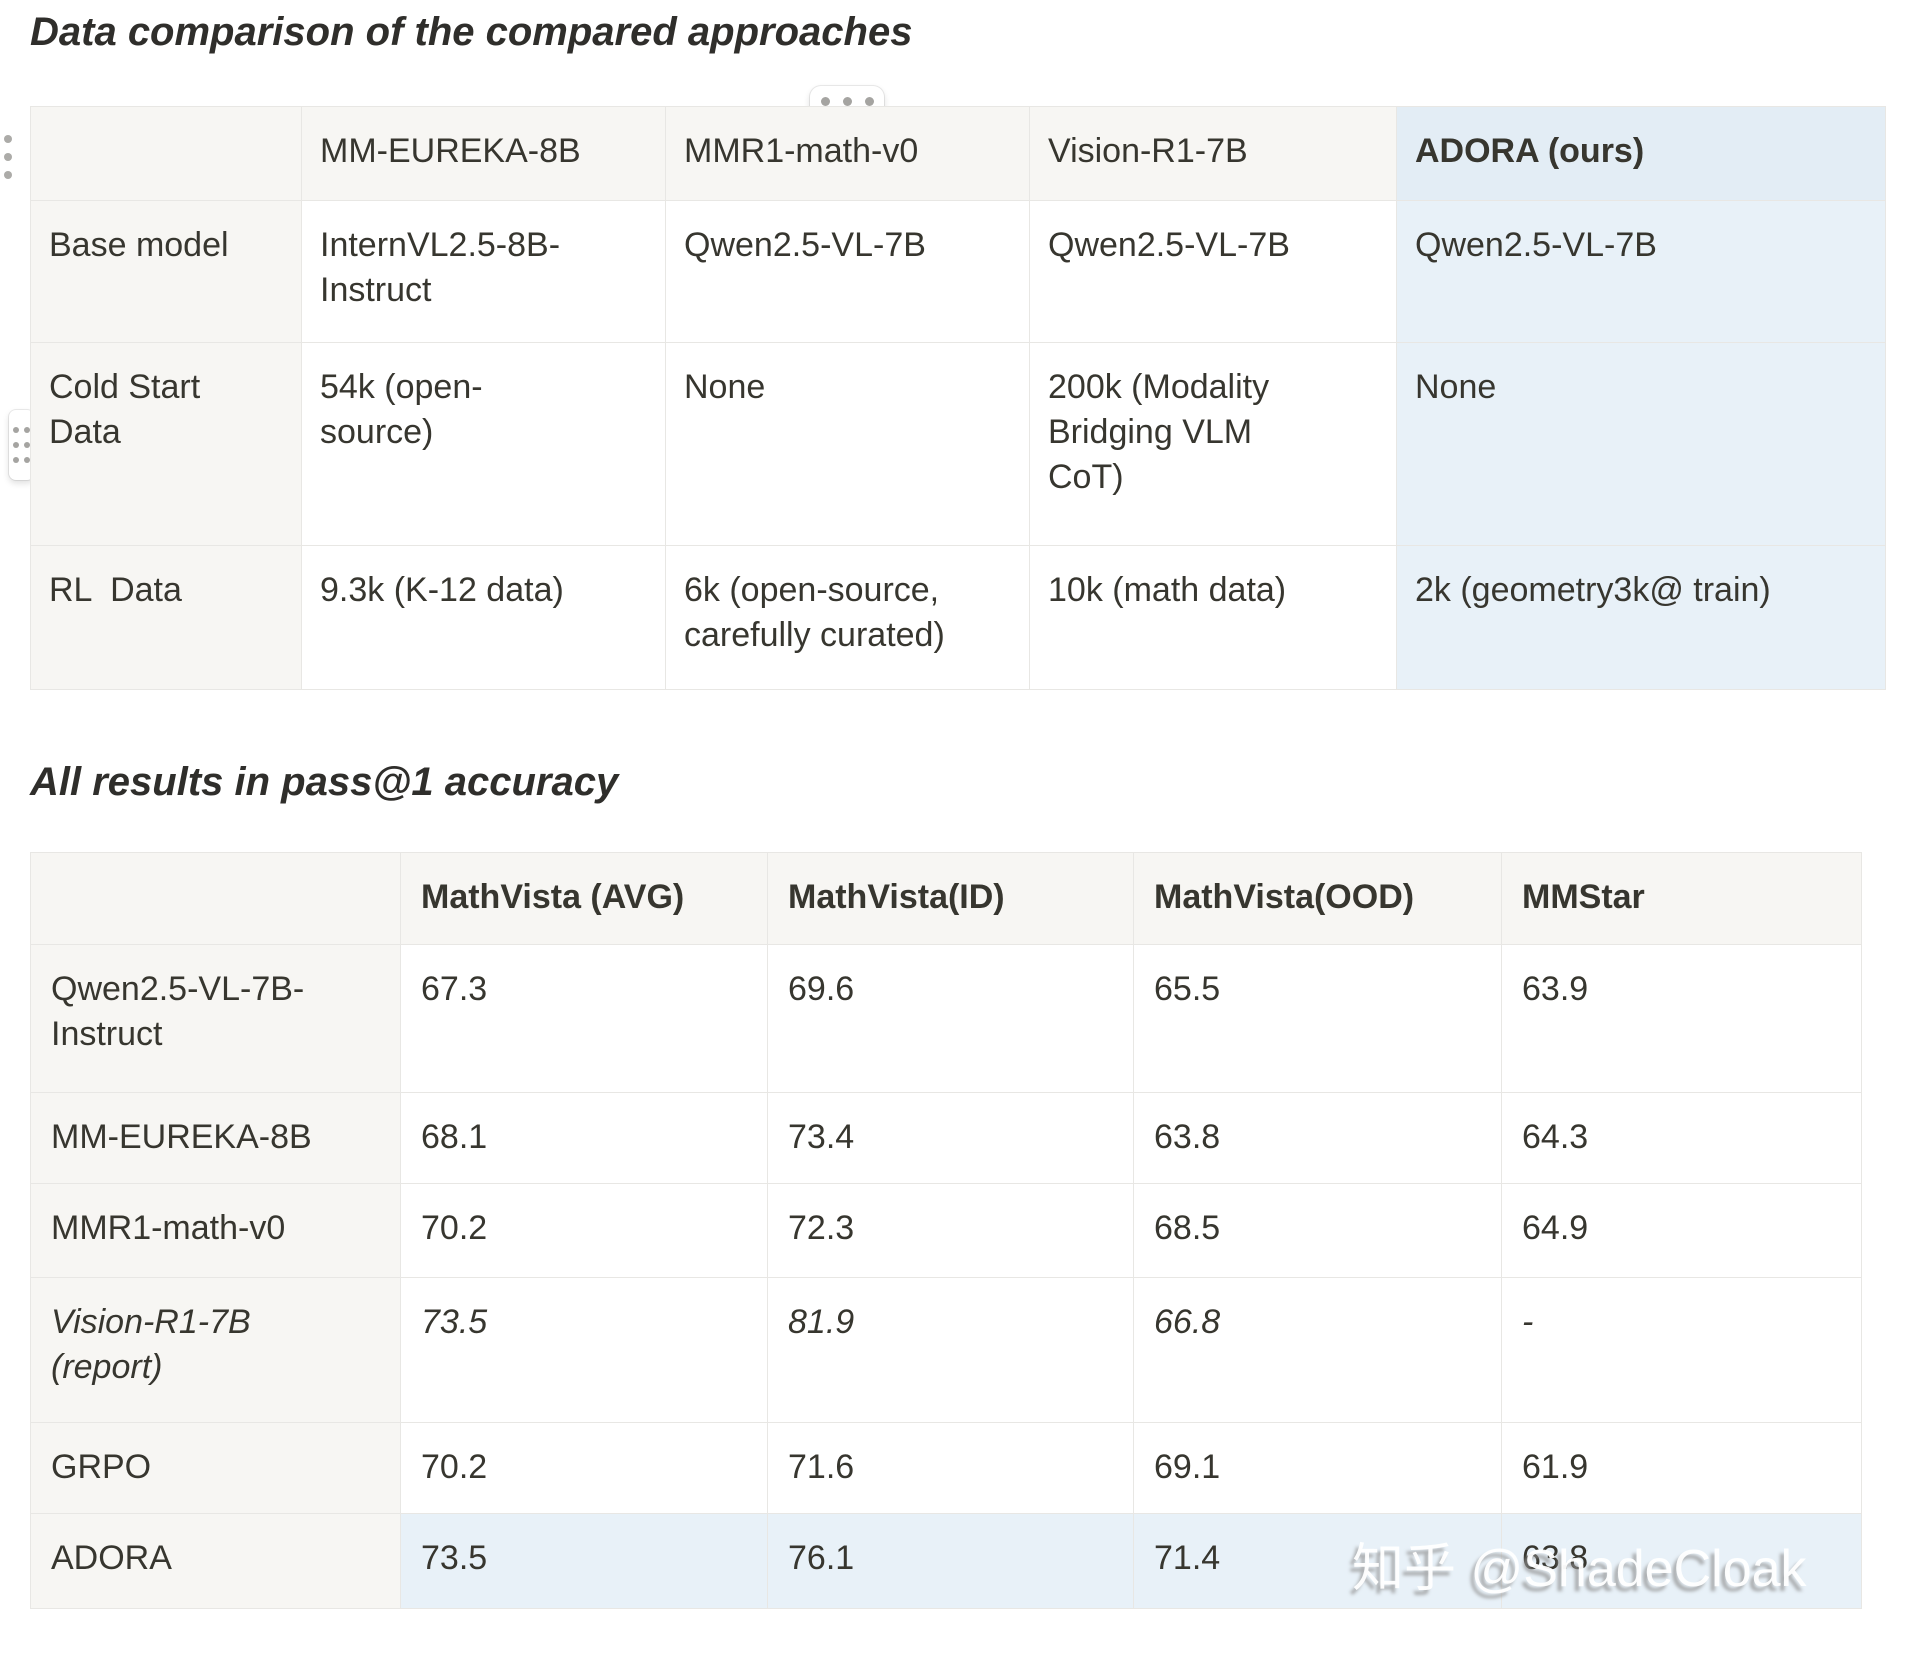 The width and height of the screenshot is (1924, 1654). What do you see at coordinates (1681, 1230) in the screenshot?
I see `table-cell: 64.9` at bounding box center [1681, 1230].